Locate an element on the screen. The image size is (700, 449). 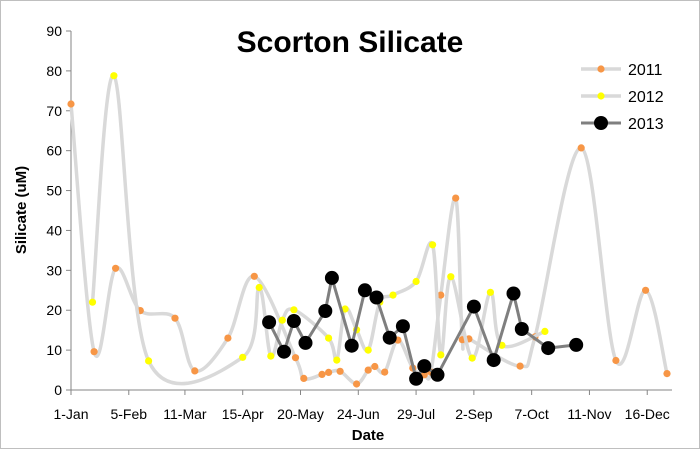
legend-item-2012: 2012 is located at coordinates (622, 97).